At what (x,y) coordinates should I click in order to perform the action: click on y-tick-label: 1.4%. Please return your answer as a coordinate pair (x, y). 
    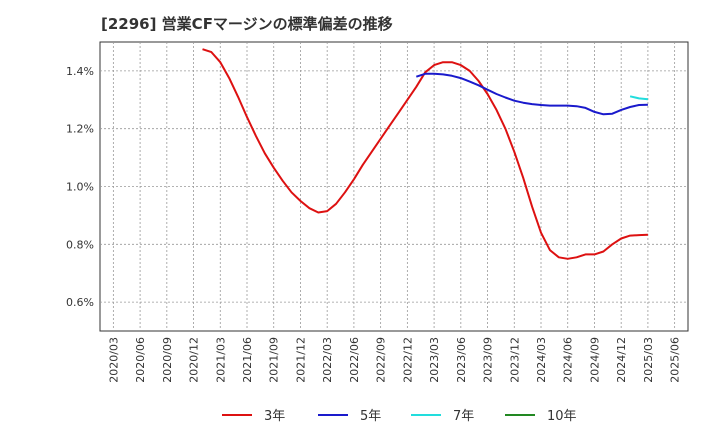
    Looking at the image, I should click on (80, 71).